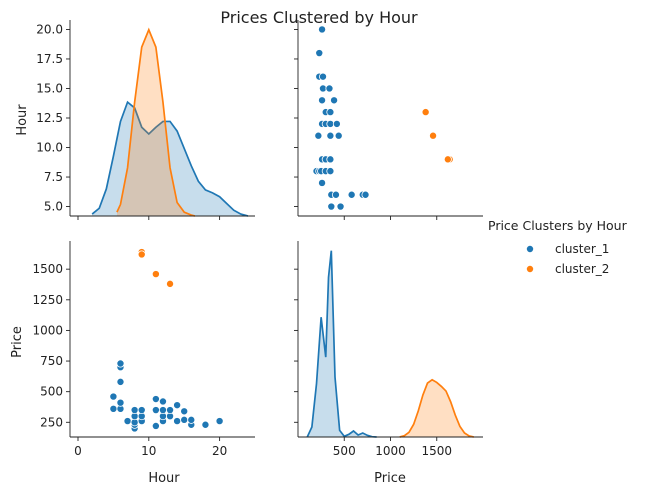 Image resolution: width=654 pixels, height=495 pixels. Describe the element at coordinates (49, 148) in the screenshot. I see `panel-hour-kde-y-tick-label: 10.0` at that location.